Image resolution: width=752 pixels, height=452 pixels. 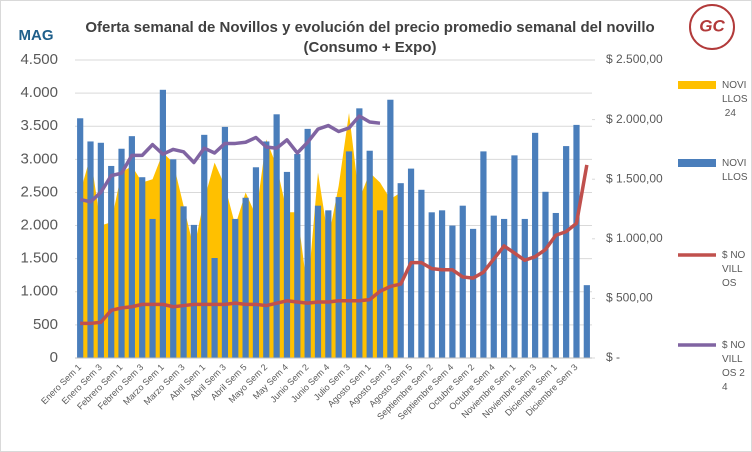 I want to click on logo-right: GC, so click(x=712, y=25).